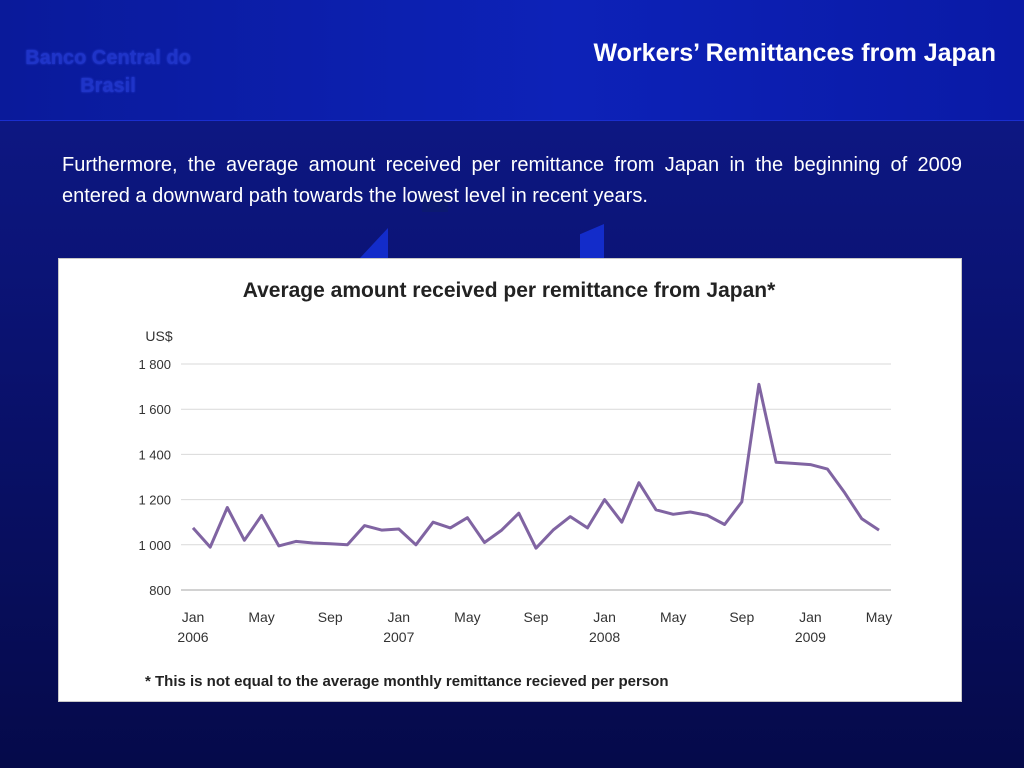  I want to click on x-tick-year: 2007, so click(398, 637).